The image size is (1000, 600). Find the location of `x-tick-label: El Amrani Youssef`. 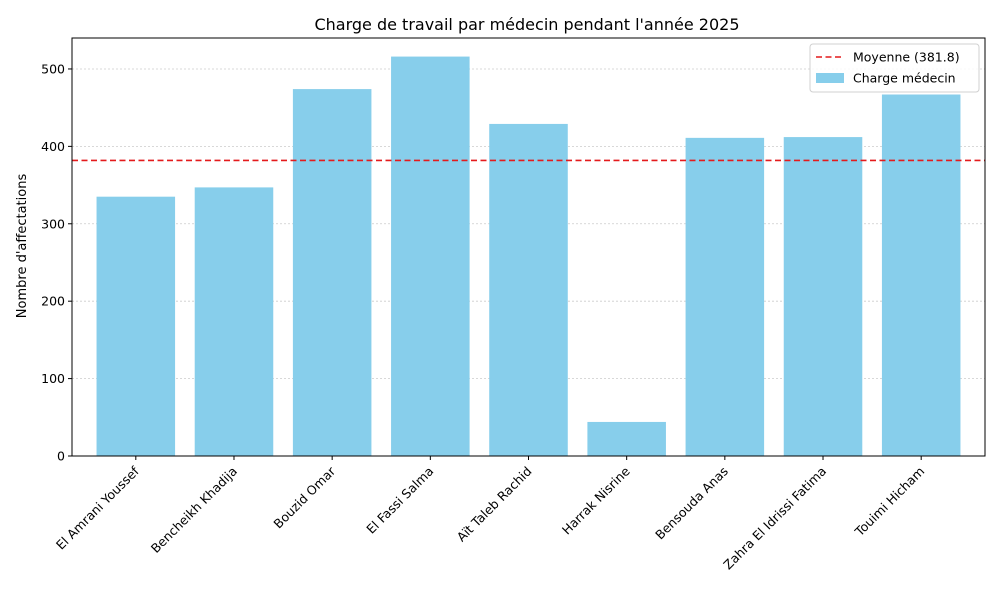

x-tick-label: El Amrani Youssef is located at coordinates (97, 507).